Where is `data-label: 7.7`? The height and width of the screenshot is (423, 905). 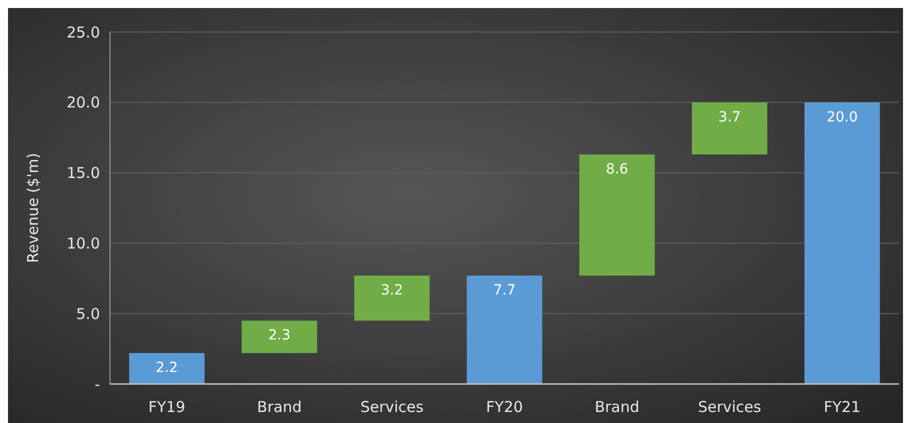 data-label: 7.7 is located at coordinates (504, 290).